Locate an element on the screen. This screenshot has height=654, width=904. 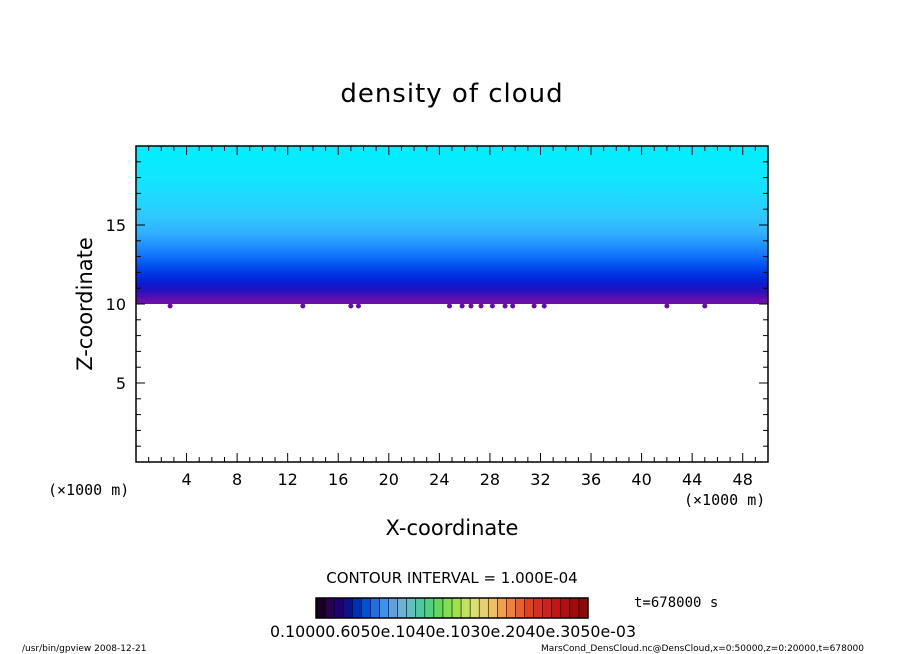
x-tick-label: 48 is located at coordinates (743, 479).